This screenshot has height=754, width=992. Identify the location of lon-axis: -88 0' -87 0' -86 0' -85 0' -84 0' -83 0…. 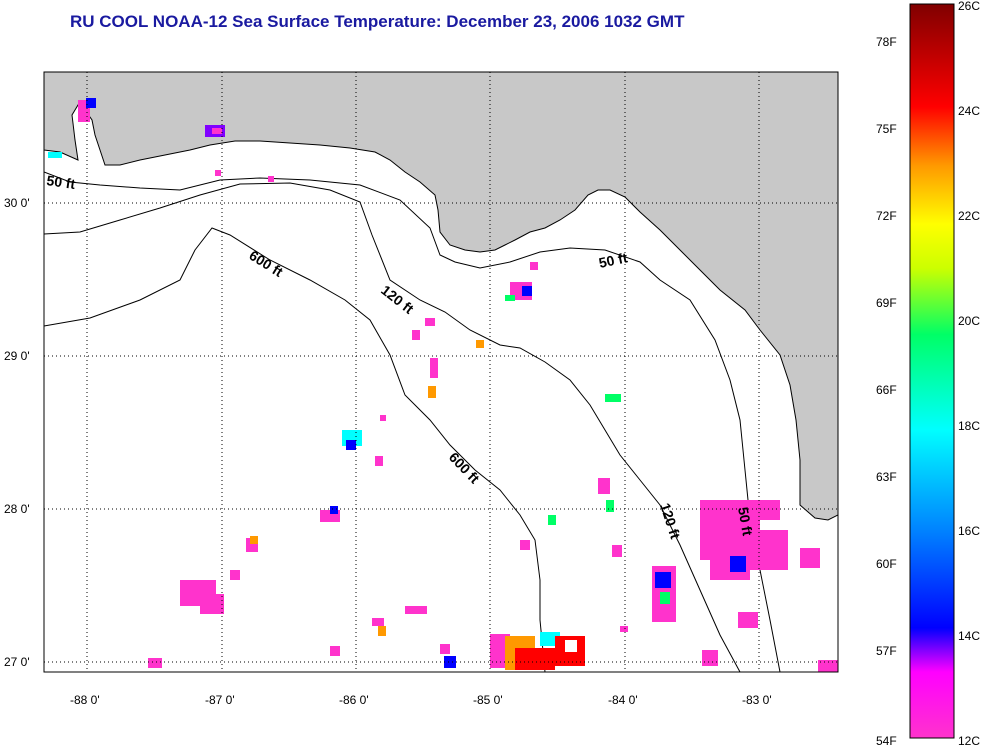
(421, 700).